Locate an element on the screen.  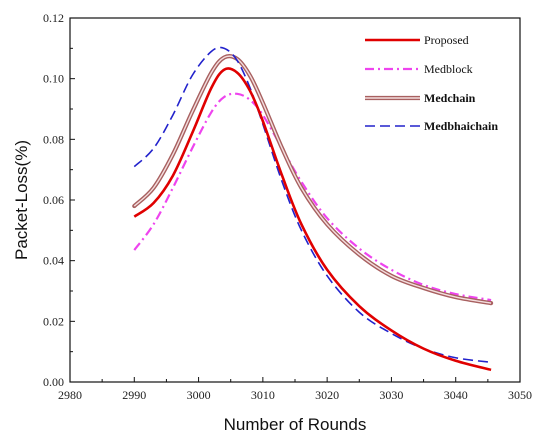
y-tick-label: 0.08 is located at coordinates (53, 139).